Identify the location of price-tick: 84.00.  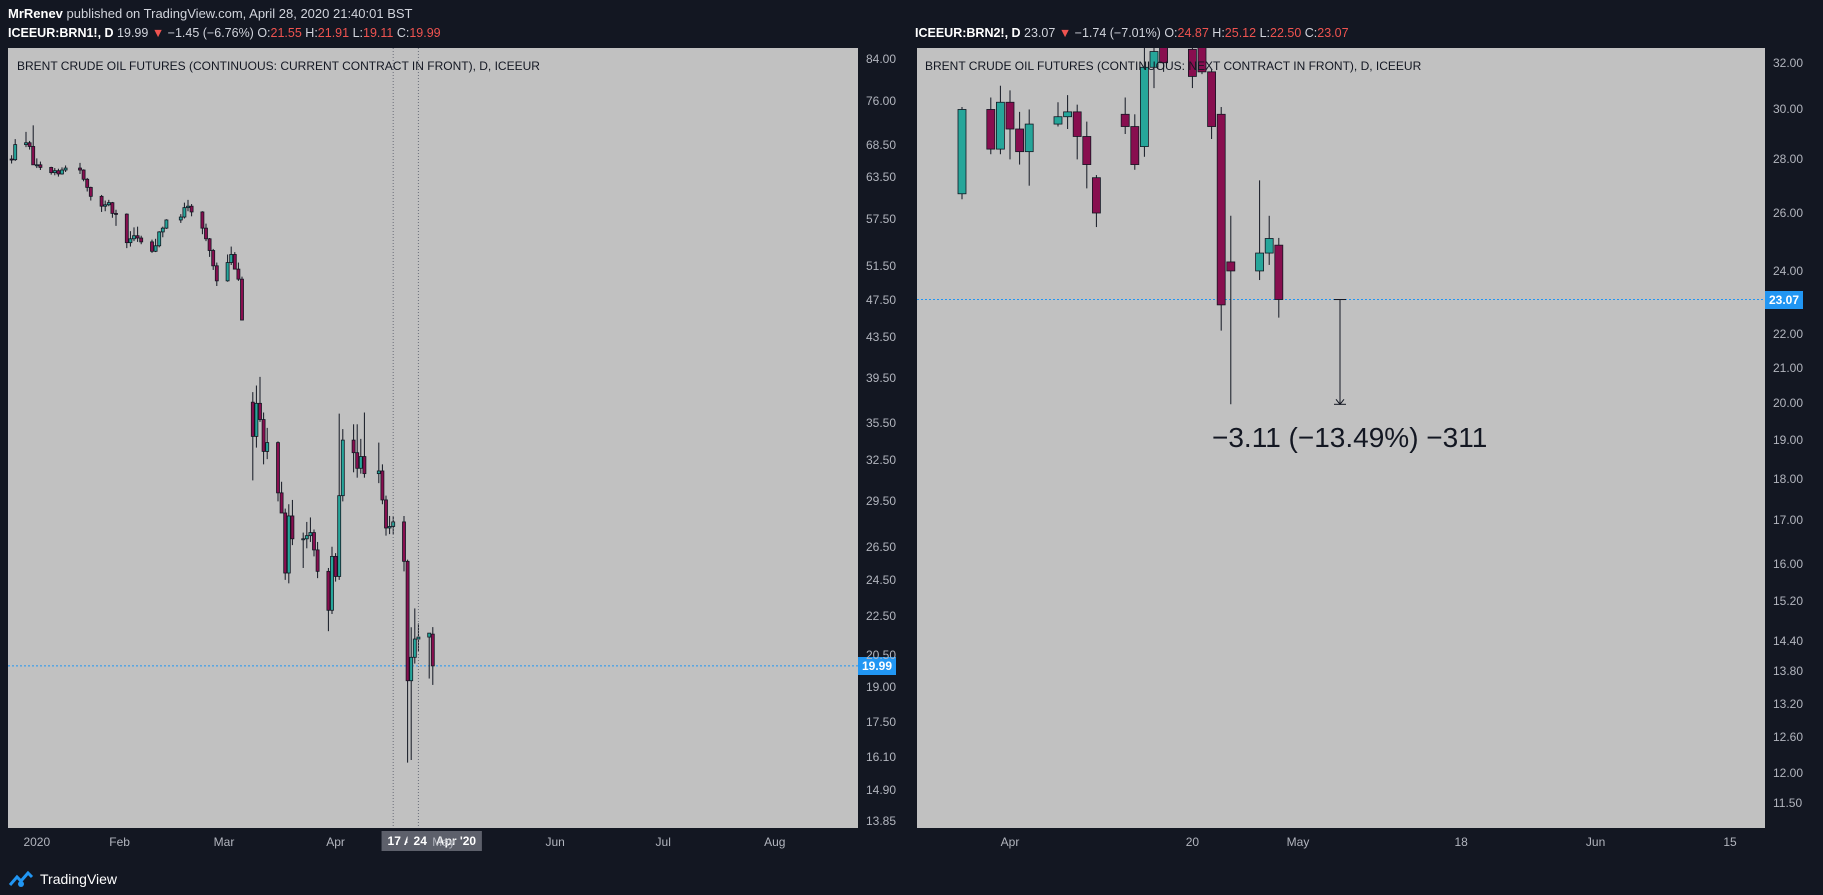
(881, 59).